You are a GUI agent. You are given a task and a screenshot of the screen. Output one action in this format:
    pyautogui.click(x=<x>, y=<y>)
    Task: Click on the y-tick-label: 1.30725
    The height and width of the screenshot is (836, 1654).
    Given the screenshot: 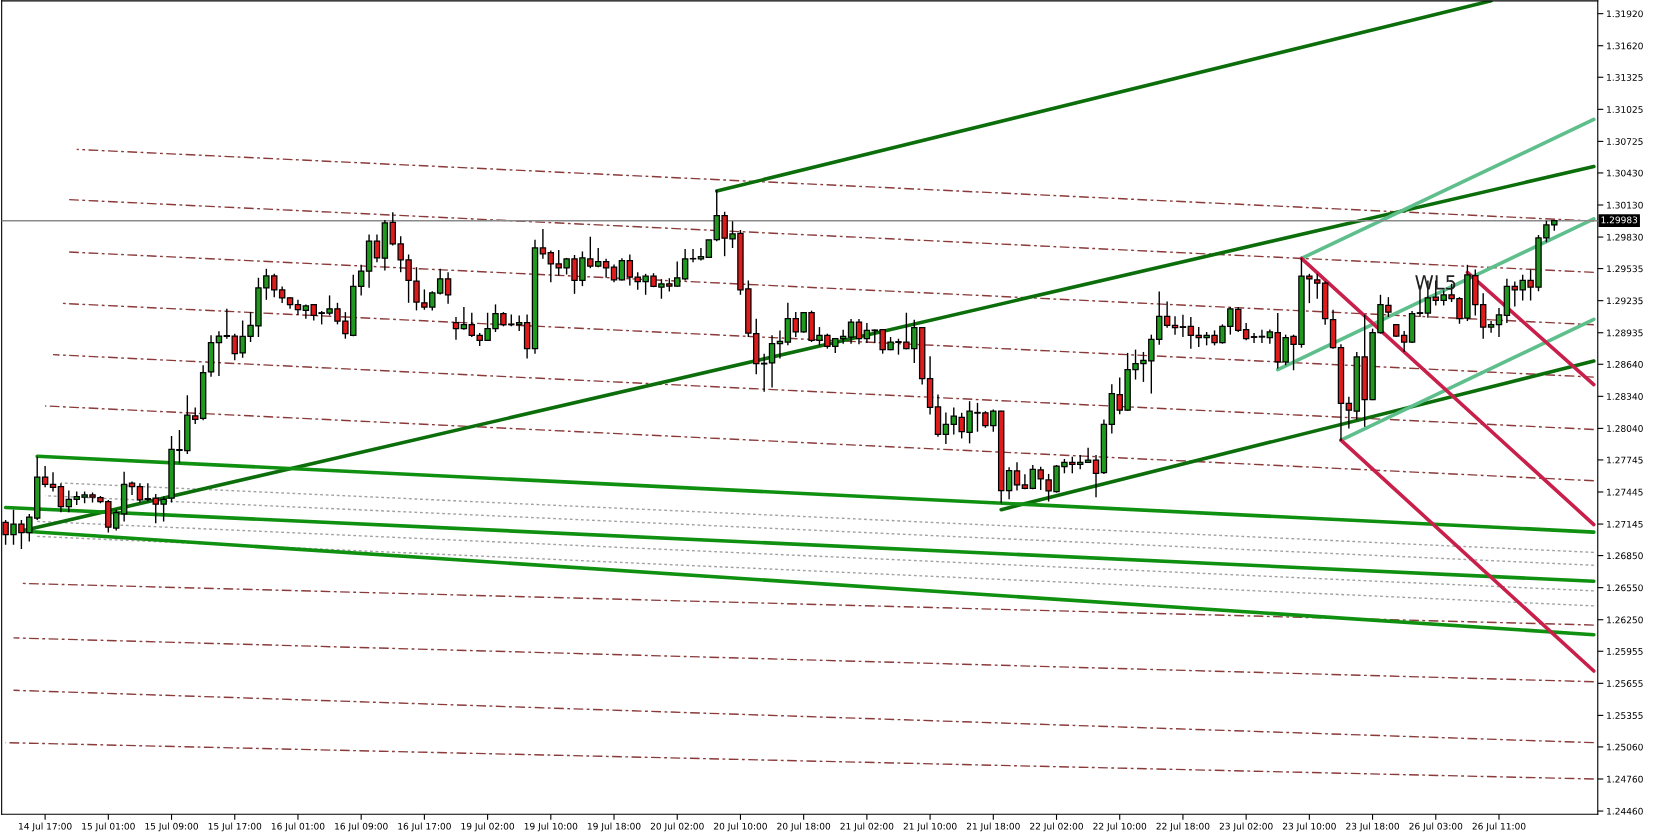 What is the action you would take?
    pyautogui.click(x=1625, y=141)
    